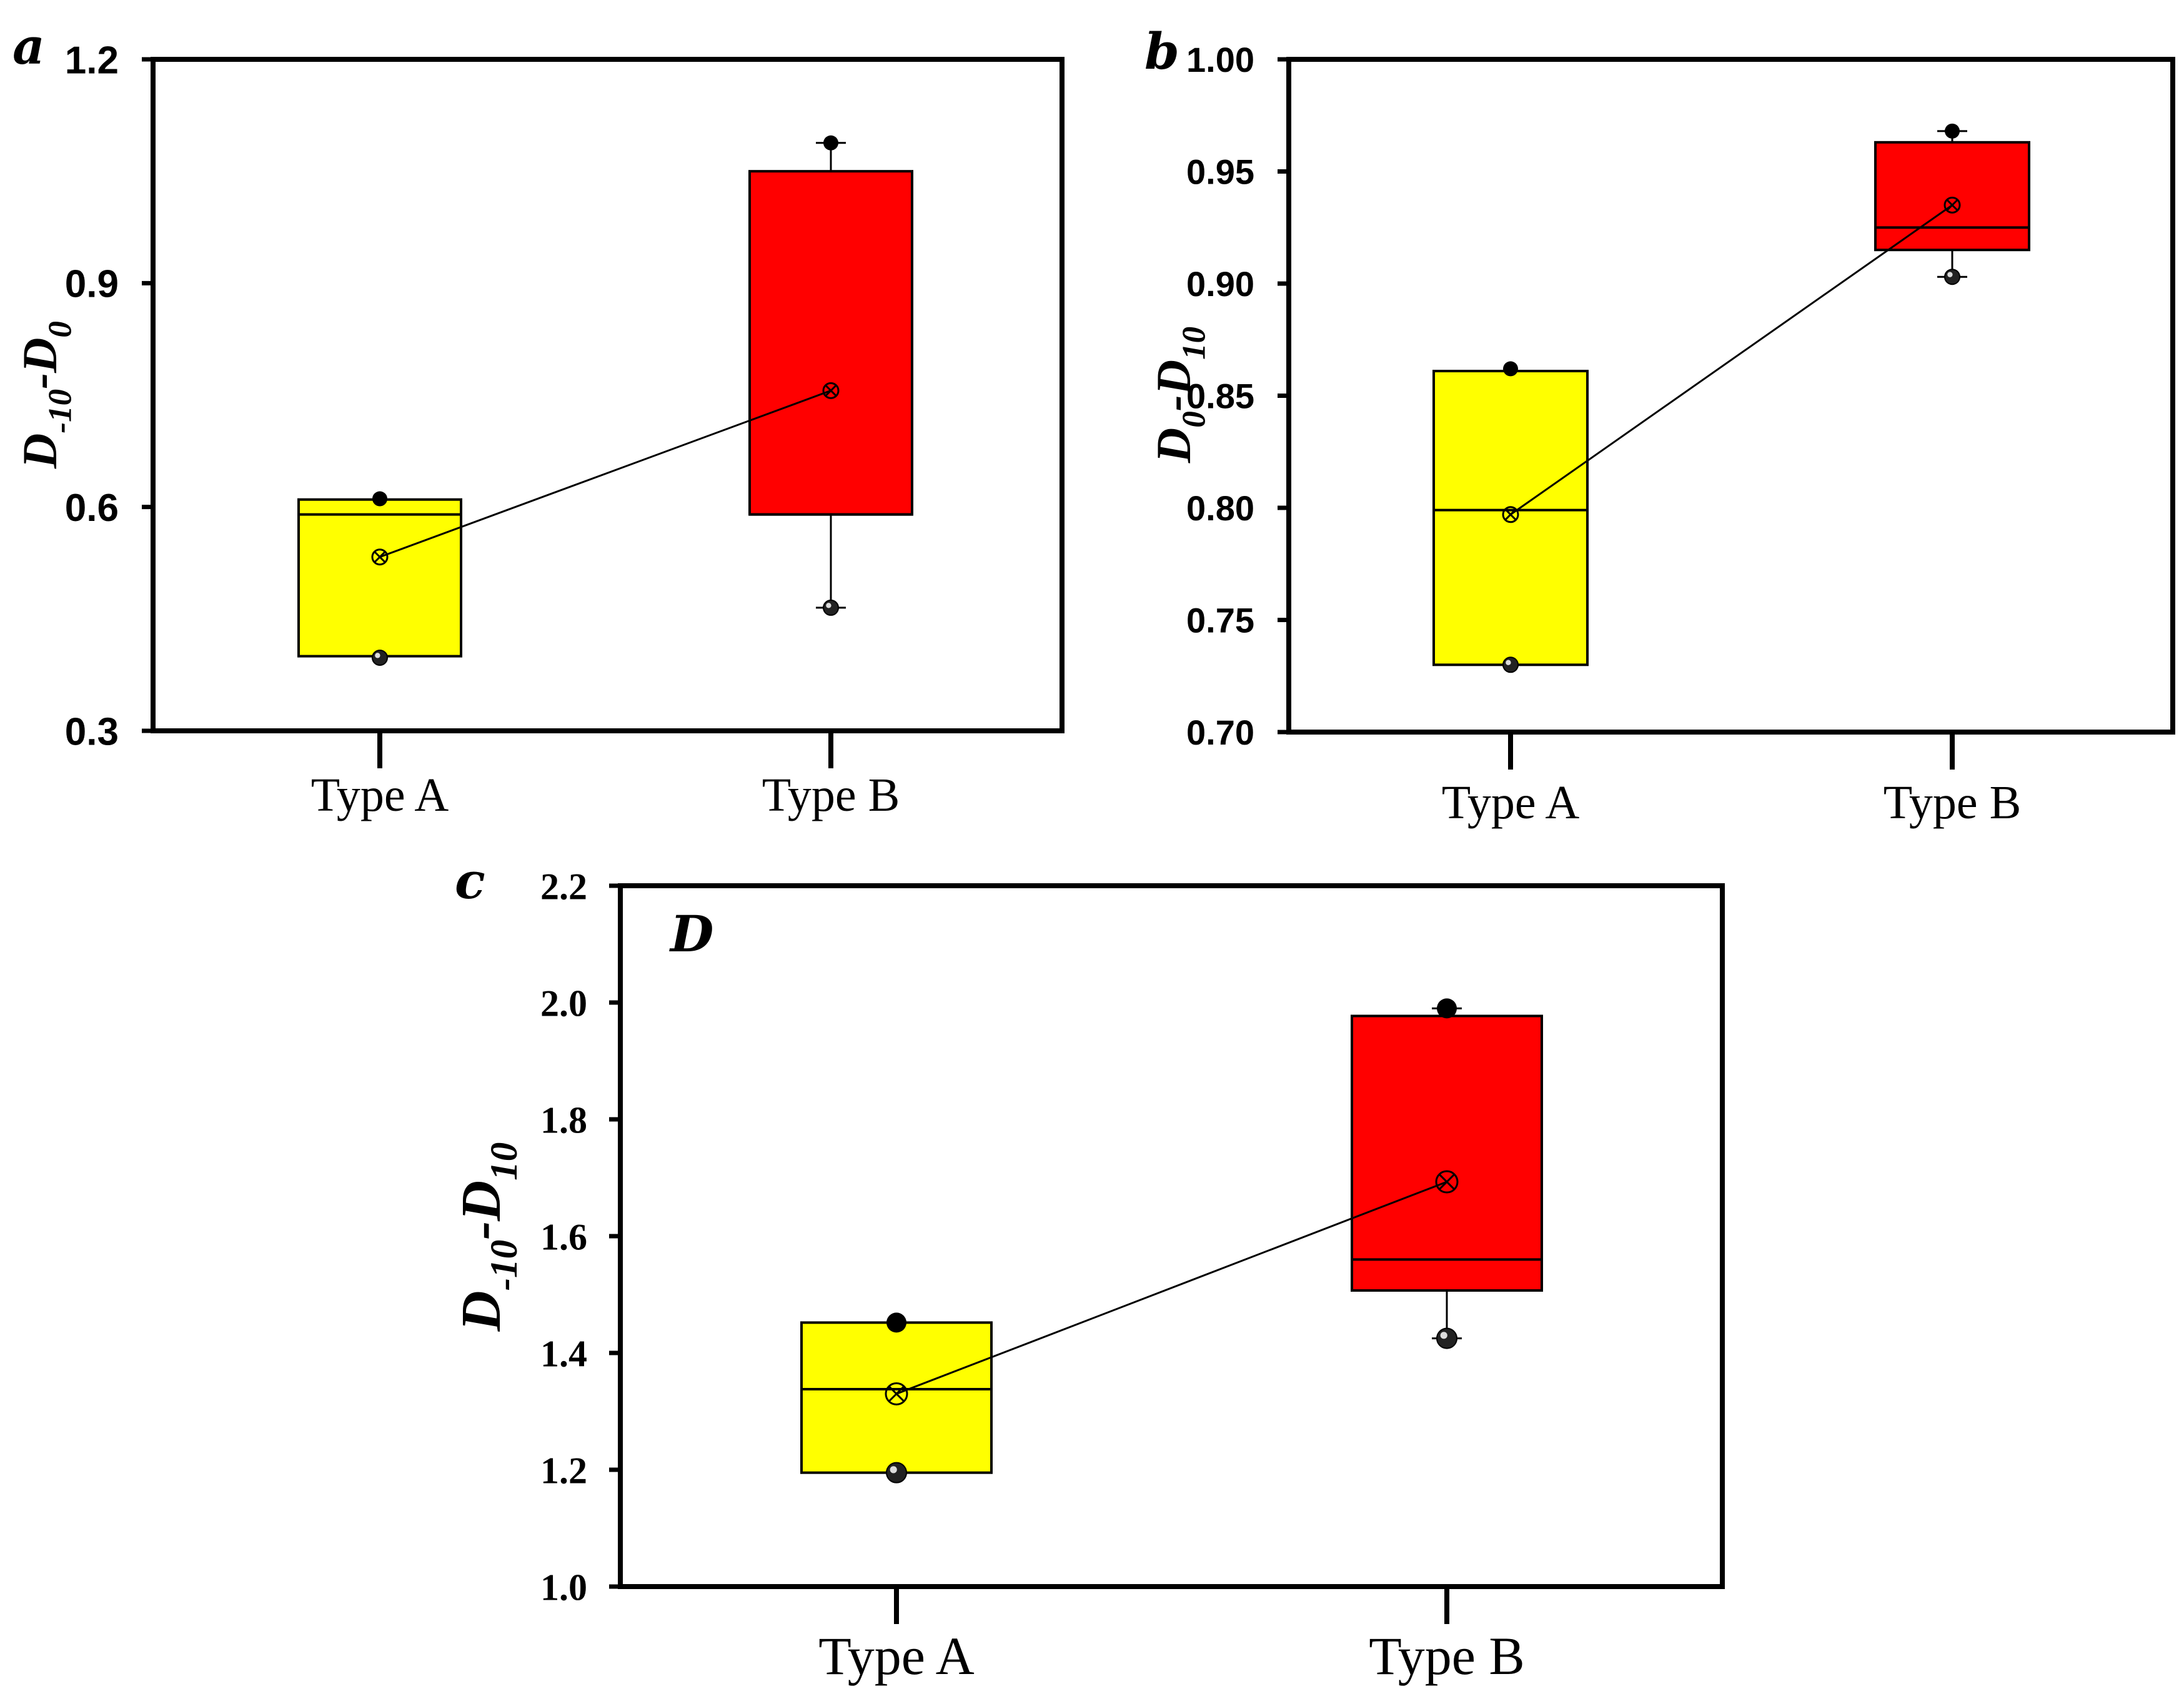 The height and width of the screenshot is (1704, 2184). What do you see at coordinates (1220, 172) in the screenshot?
I see `y-tick-label: 0.95` at bounding box center [1220, 172].